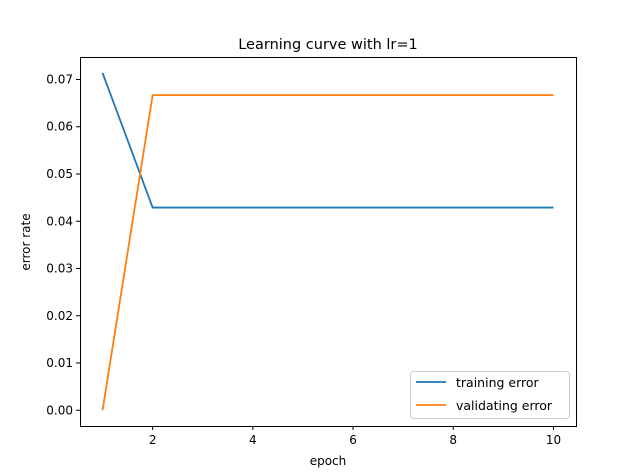 The height and width of the screenshot is (476, 640). I want to click on y-tick-label: 0.06, so click(59, 127).